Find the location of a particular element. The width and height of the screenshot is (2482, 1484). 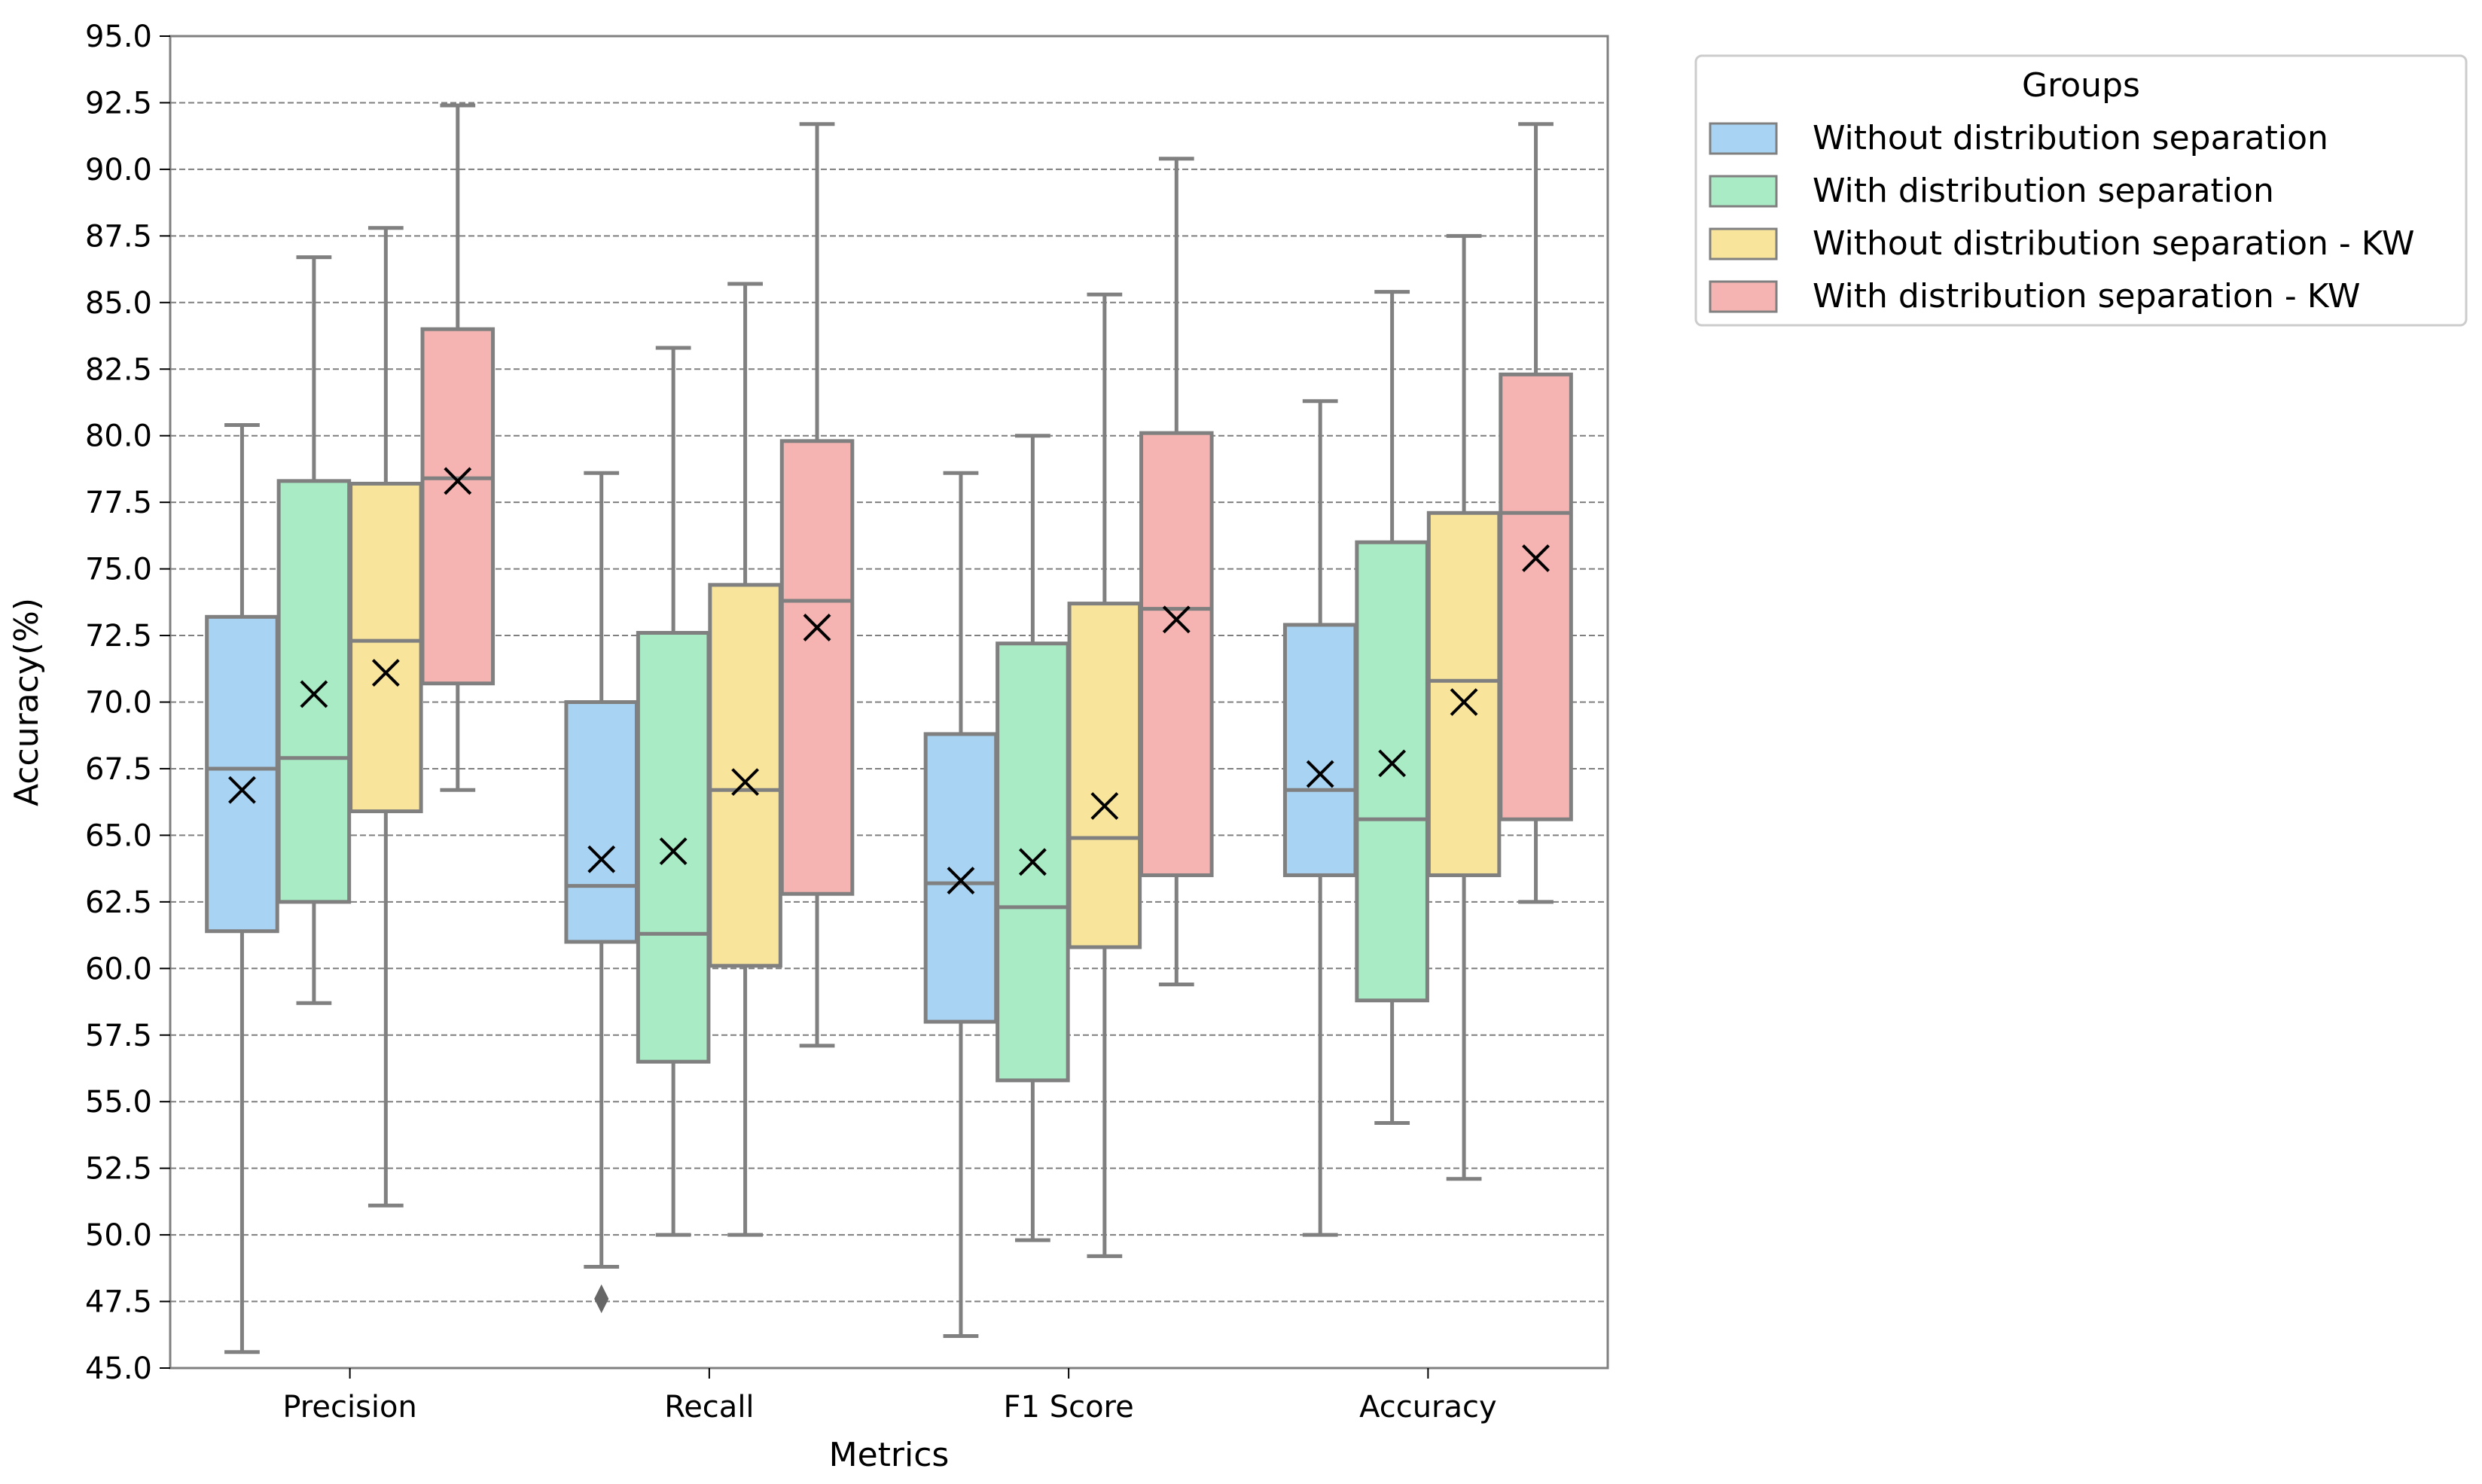

y-tick-label: 72.5 is located at coordinates (118, 636).